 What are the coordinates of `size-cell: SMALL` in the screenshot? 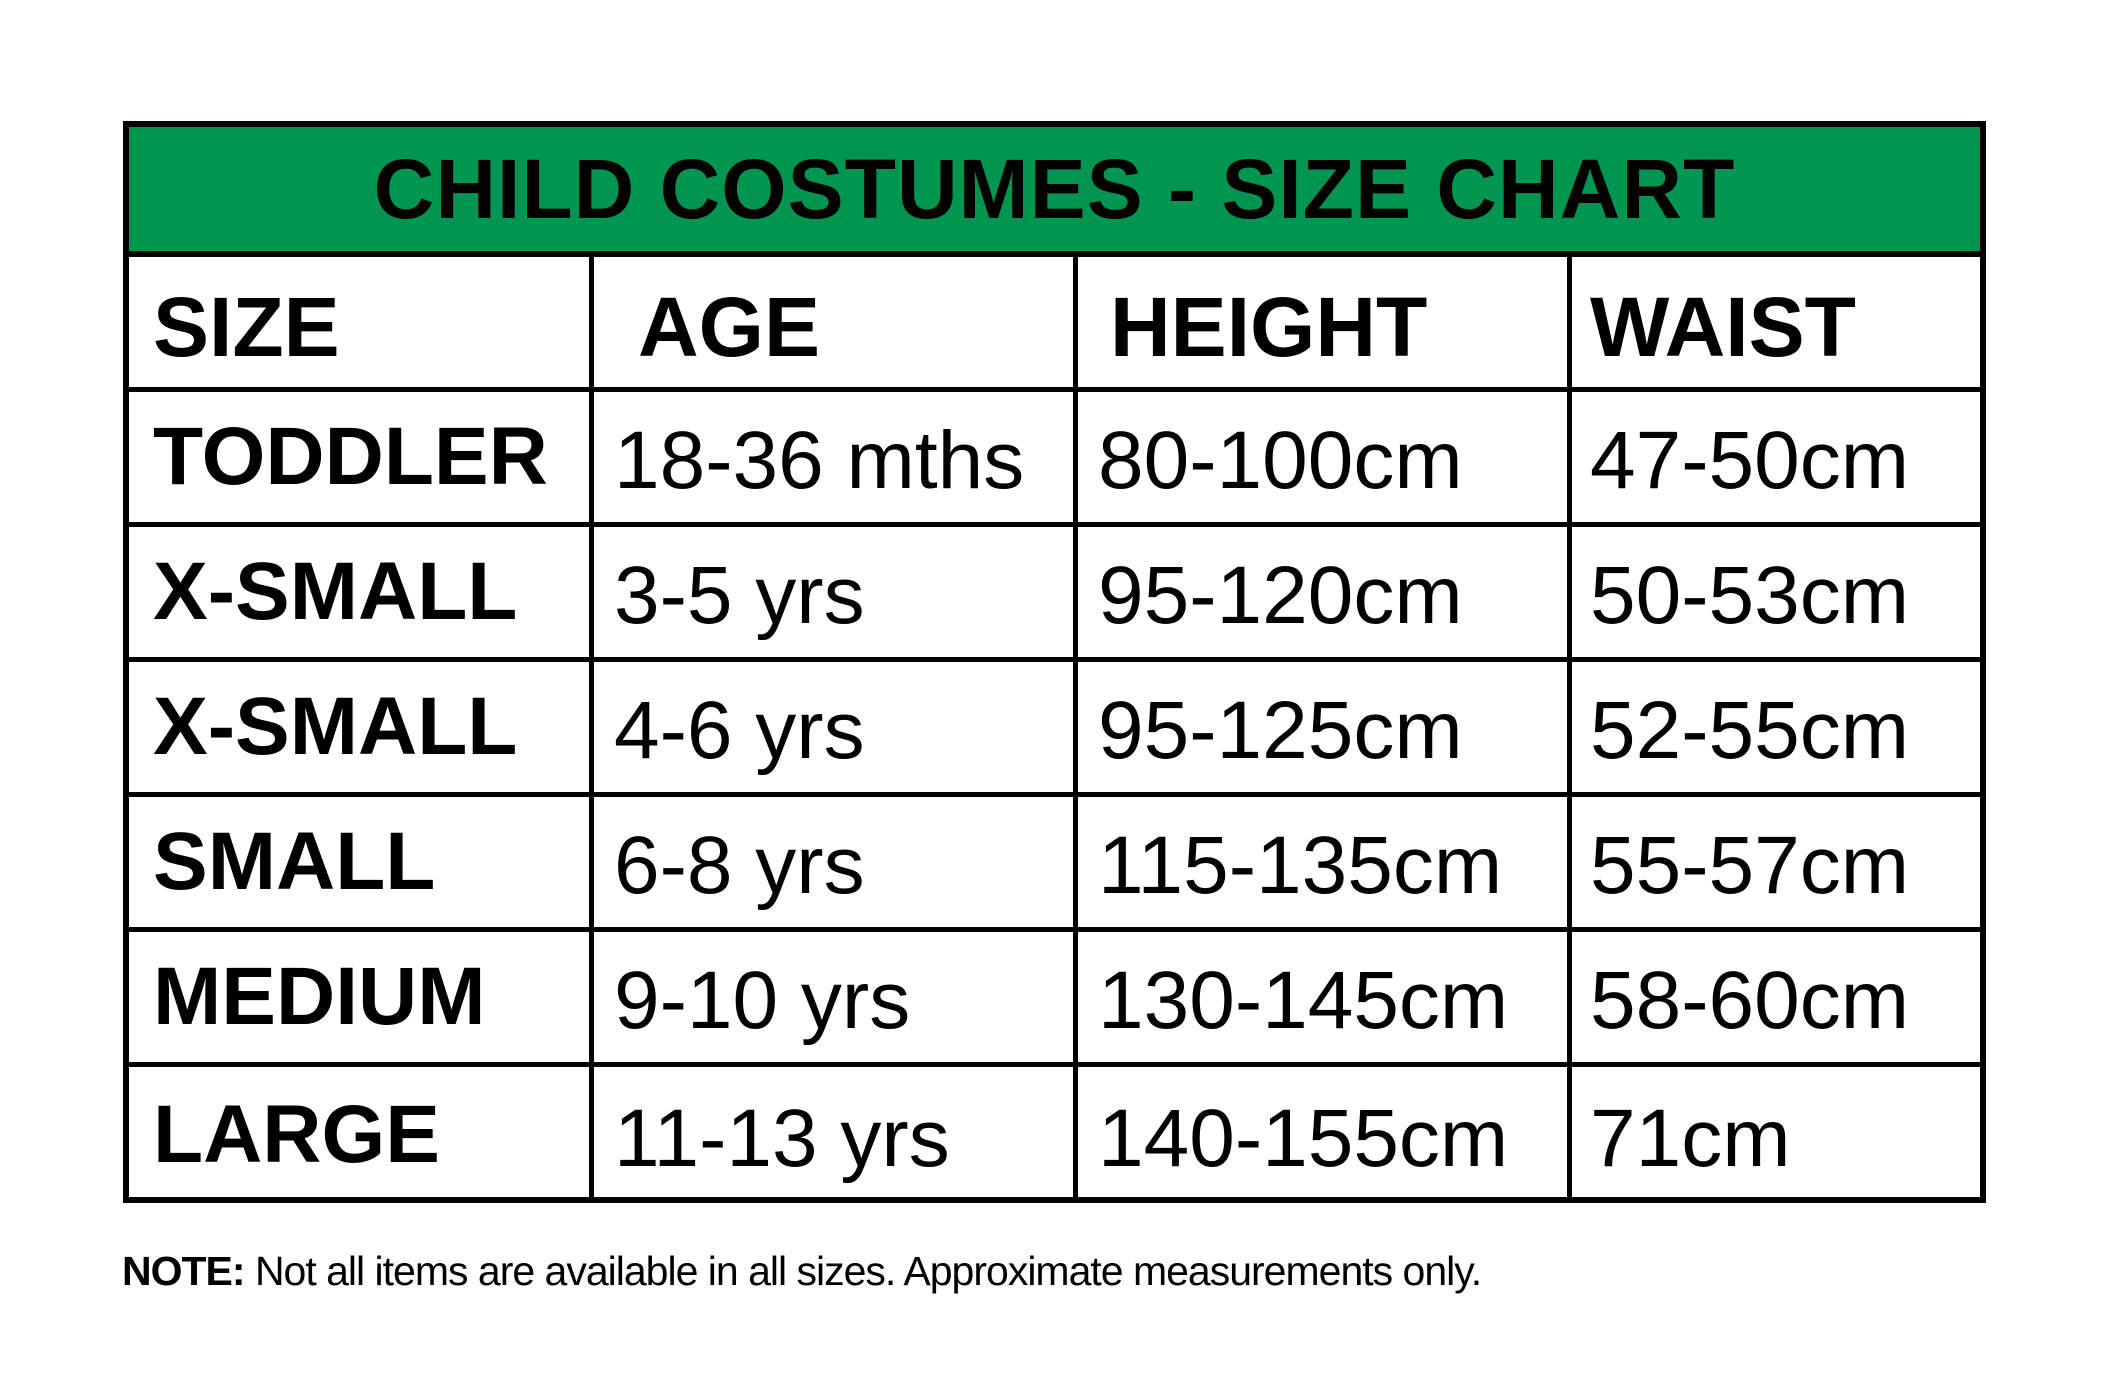 It's located at (361, 862).